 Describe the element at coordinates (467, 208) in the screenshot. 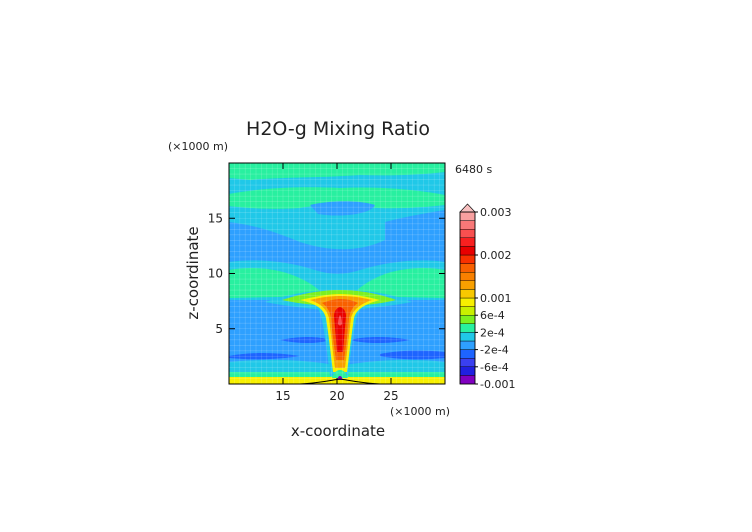

I see `colorbar-over-arrow` at that location.